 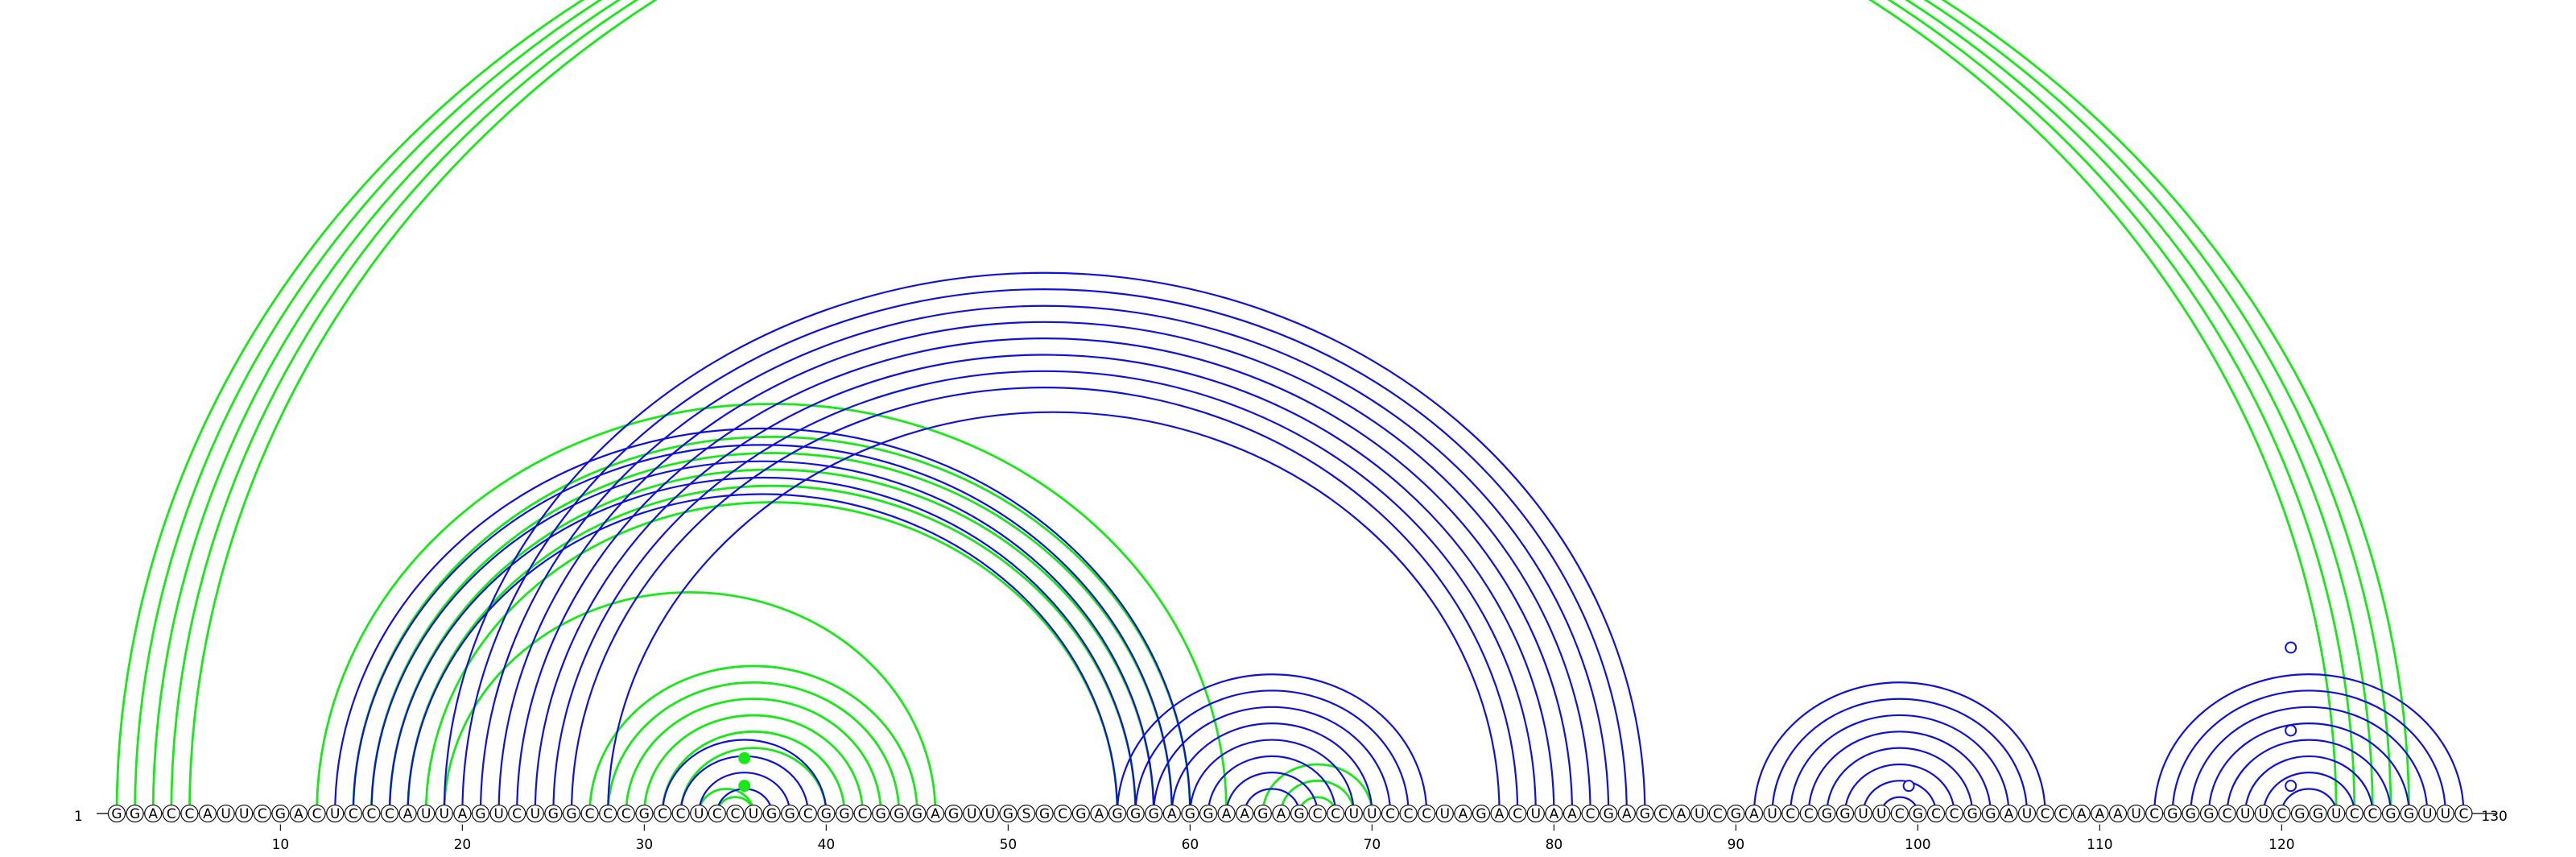 What do you see at coordinates (2099, 845) in the screenshot?
I see `tick-label: 110` at bounding box center [2099, 845].